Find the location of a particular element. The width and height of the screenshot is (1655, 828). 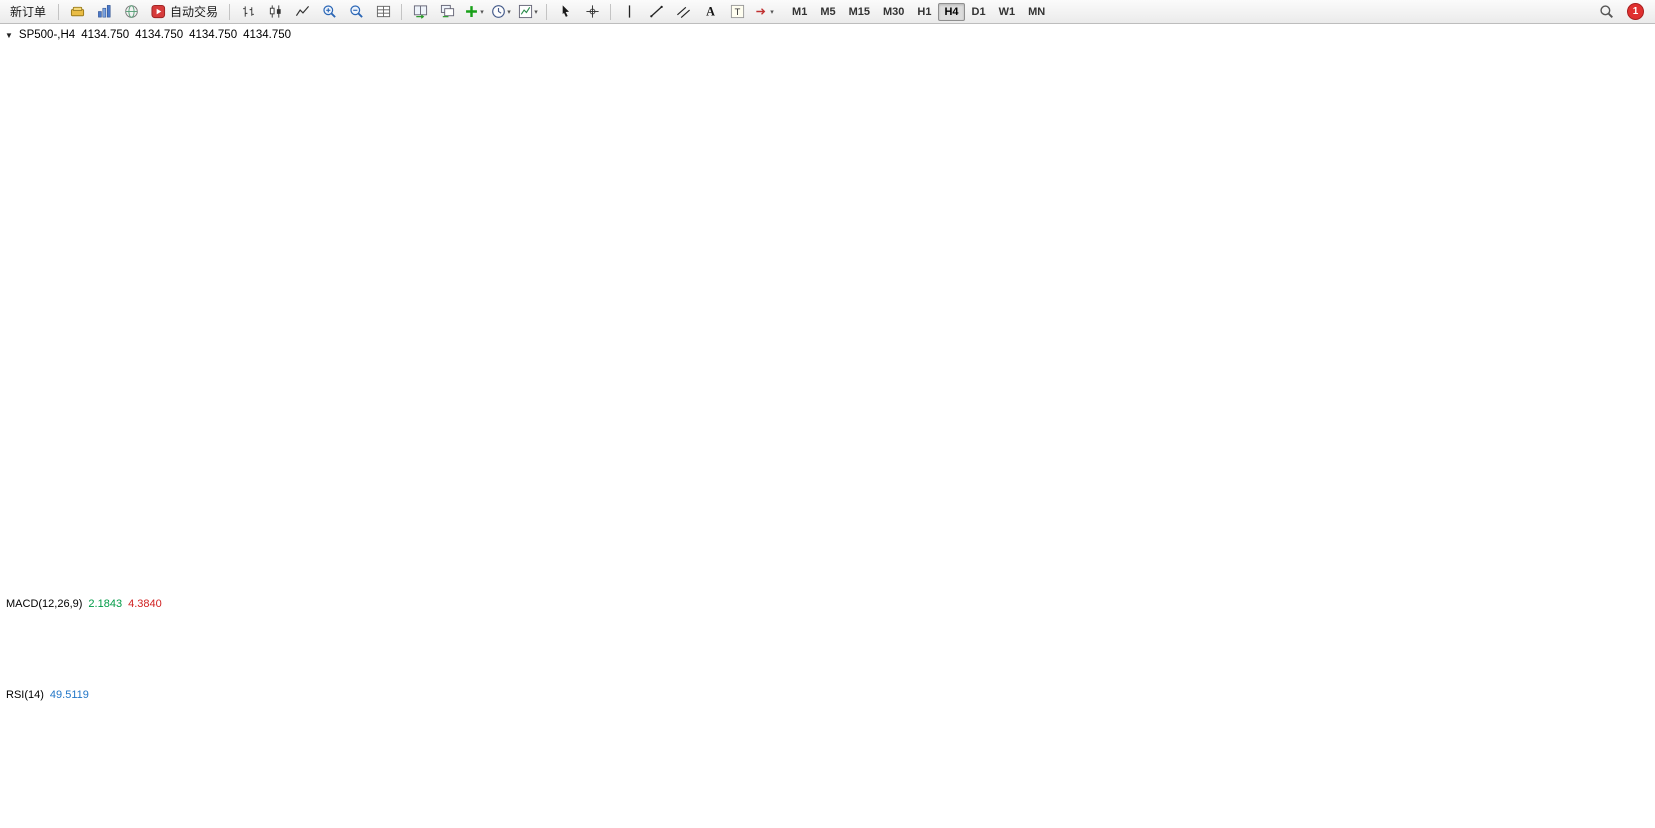

text-t-glyph: T is located at coordinates (737, 11).